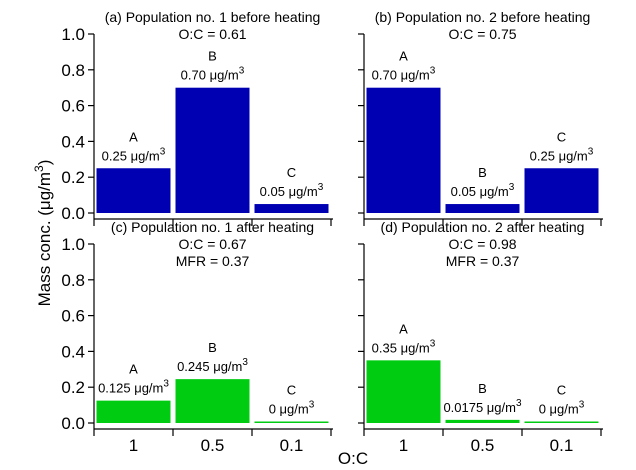 This screenshot has height=470, width=636. Describe the element at coordinates (133, 369) in the screenshot. I see `bar-letter-c-A: A` at that location.